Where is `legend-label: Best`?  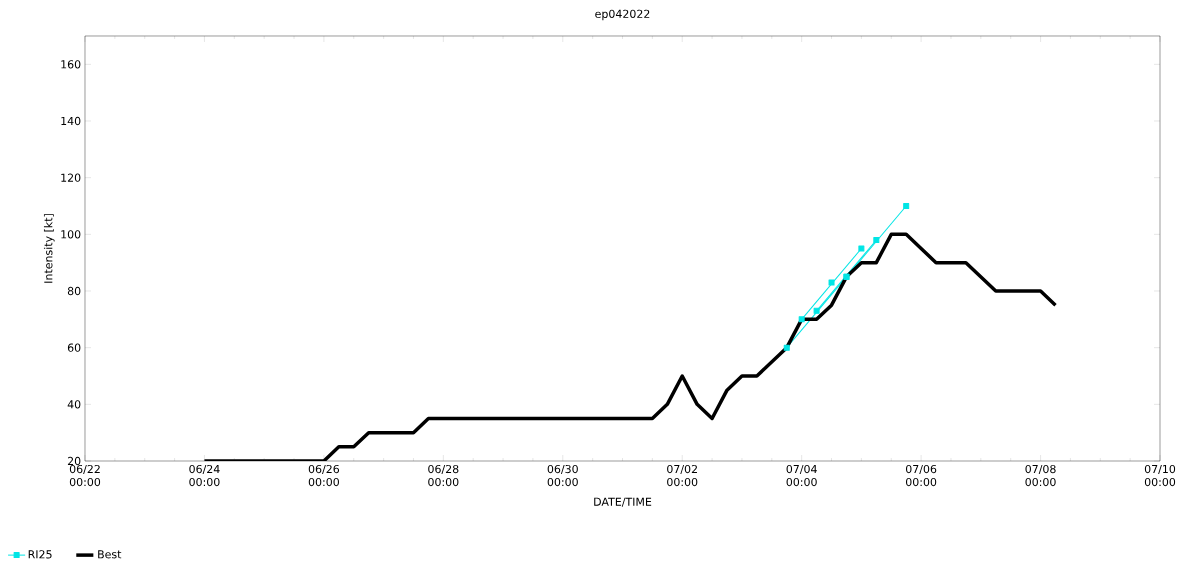 legend-label: Best is located at coordinates (110, 554).